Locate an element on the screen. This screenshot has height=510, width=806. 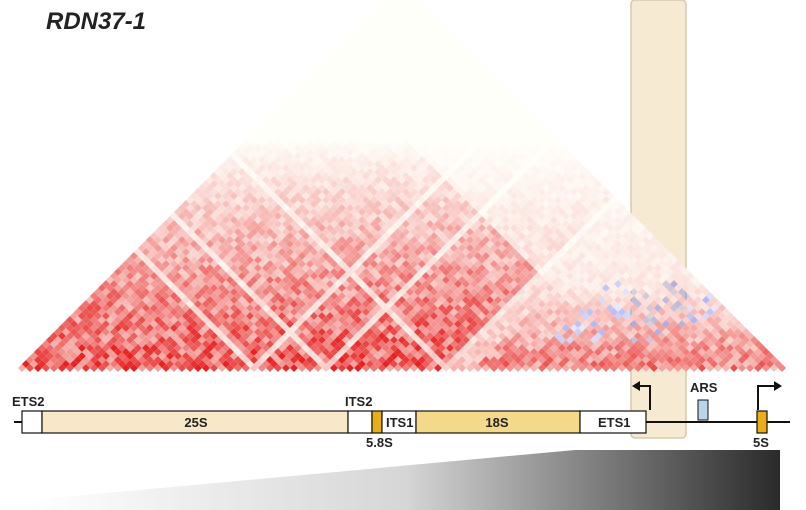
label-ets2: ETS2 is located at coordinates (28, 401).